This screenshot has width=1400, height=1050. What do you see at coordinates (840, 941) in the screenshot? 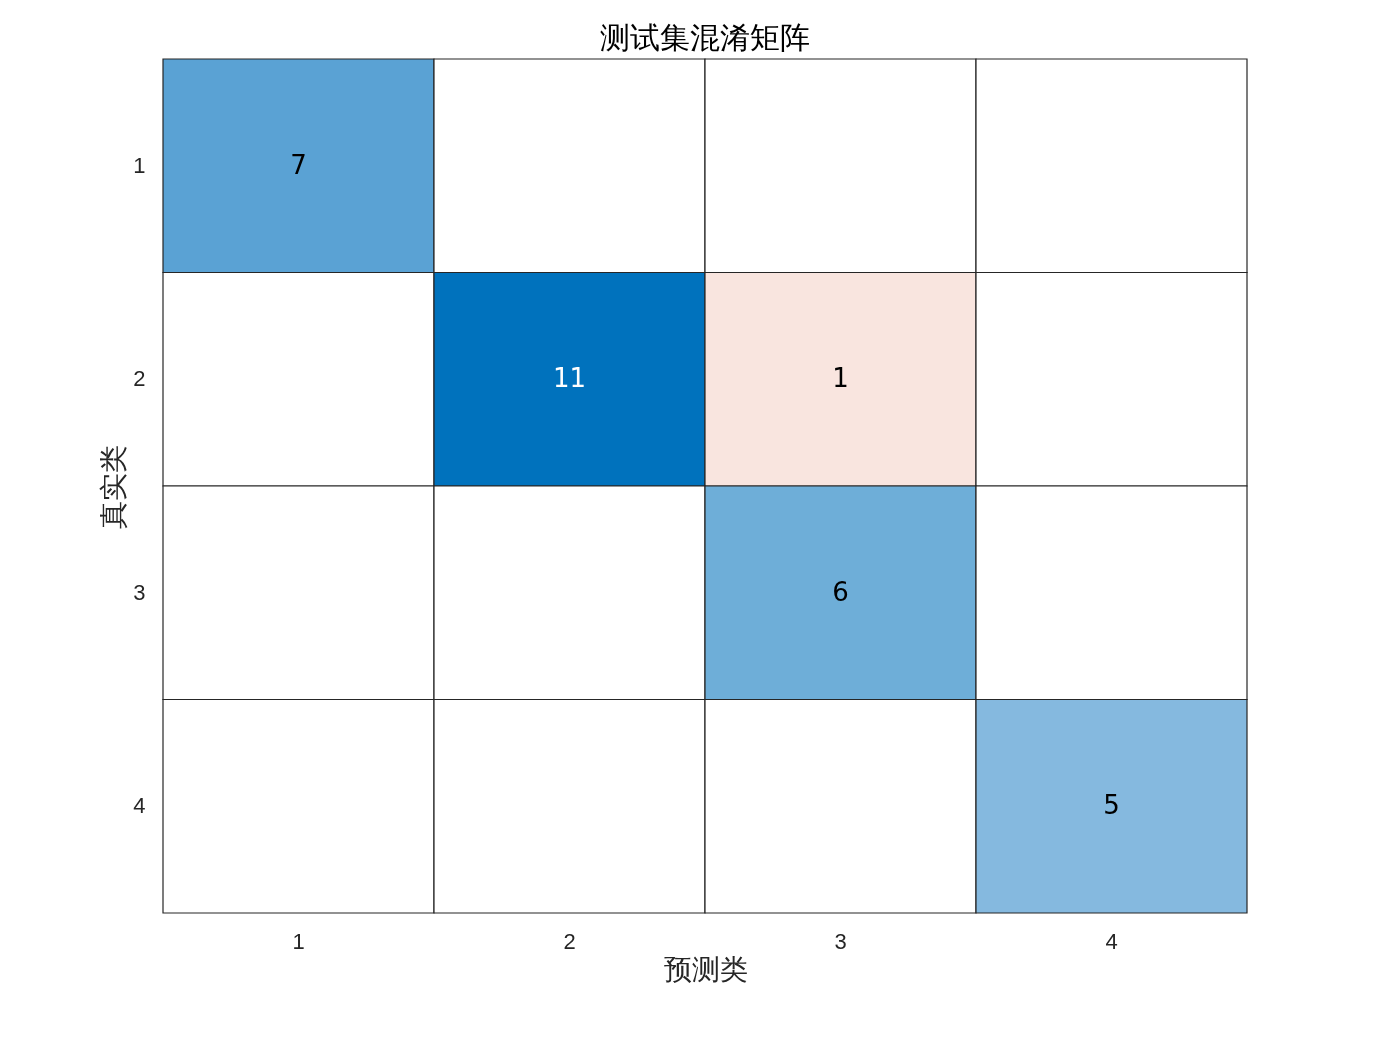
I see `x-tick-label: 3` at bounding box center [840, 941].